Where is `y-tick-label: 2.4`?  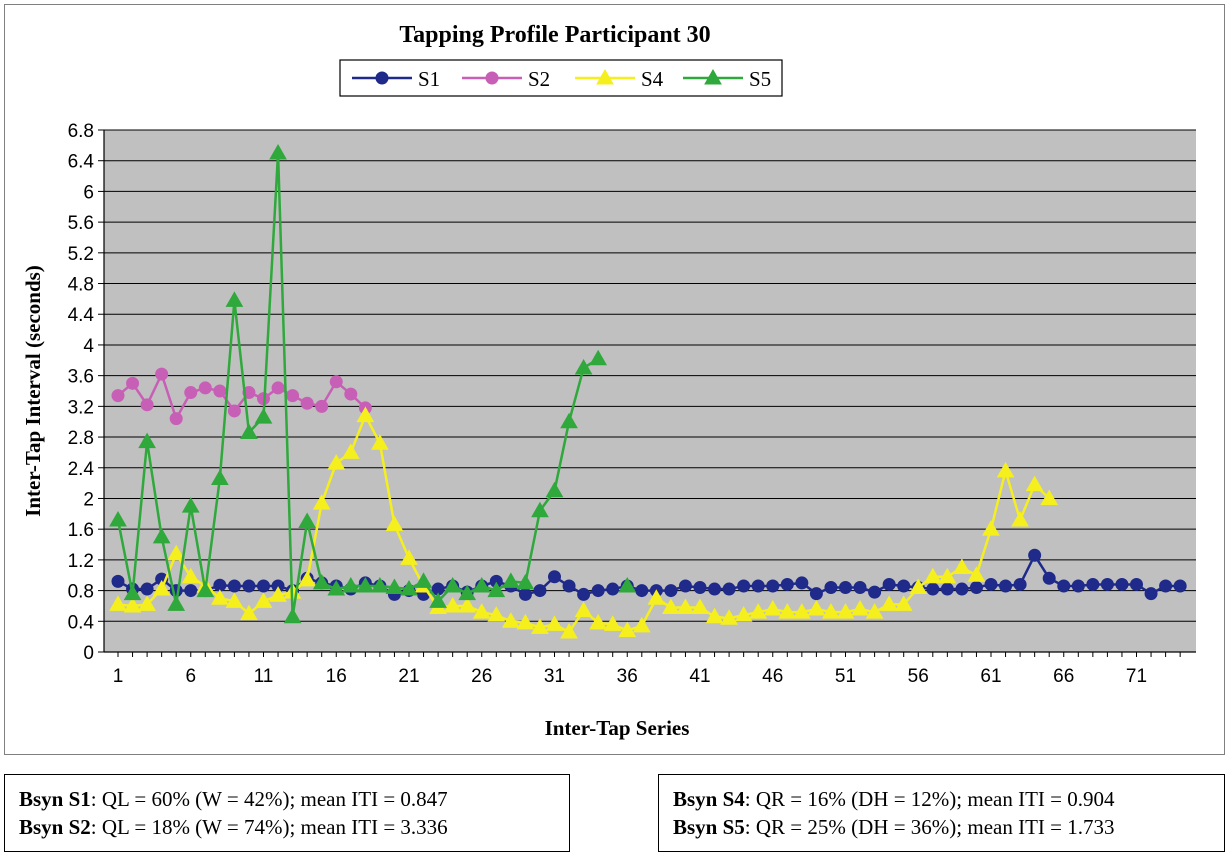
y-tick-label: 2.4 is located at coordinates (81, 469).